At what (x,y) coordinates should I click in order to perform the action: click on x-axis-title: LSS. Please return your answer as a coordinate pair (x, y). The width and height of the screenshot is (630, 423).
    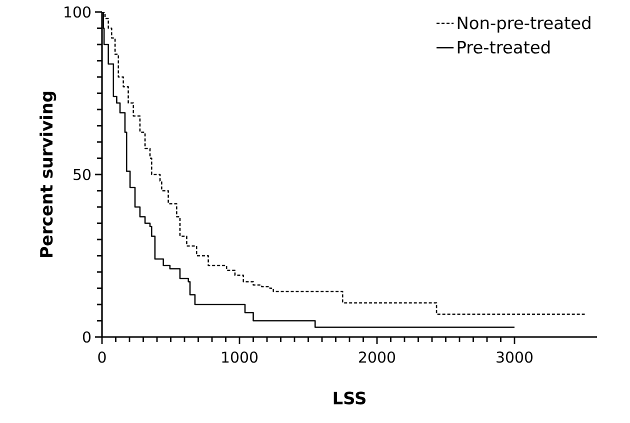
    Looking at the image, I should click on (350, 398).